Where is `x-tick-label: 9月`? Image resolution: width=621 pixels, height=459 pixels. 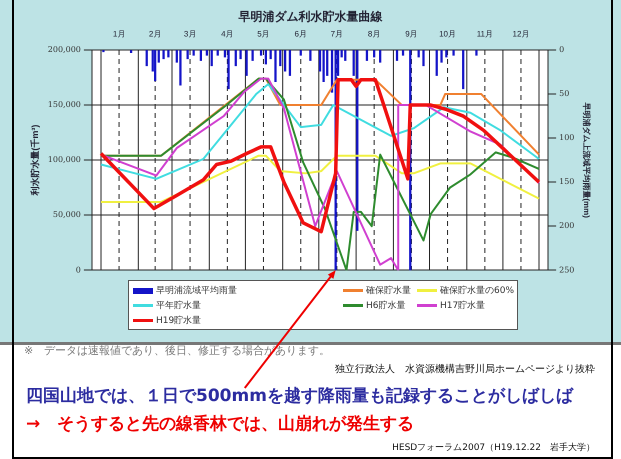 x-tick-label: 9月 is located at coordinates (411, 33).